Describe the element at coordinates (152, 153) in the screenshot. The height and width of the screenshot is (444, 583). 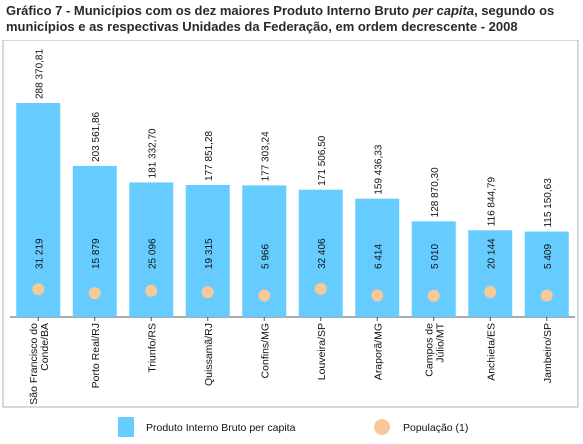
I see `data-label-pib: 181 332,70` at that location.